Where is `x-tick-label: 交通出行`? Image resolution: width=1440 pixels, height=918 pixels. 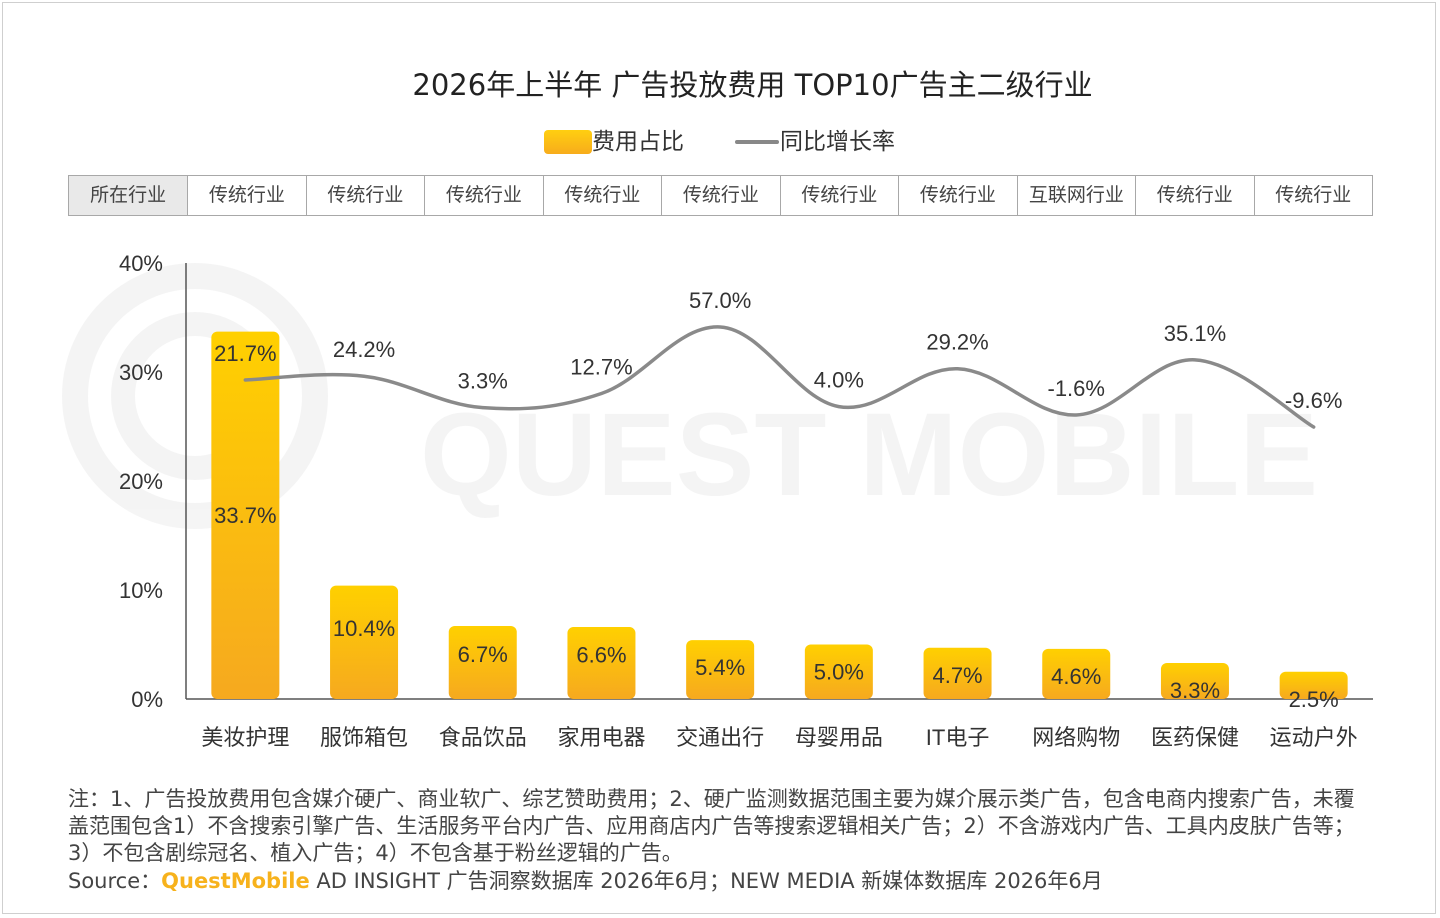 x-tick-label: 交通出行 is located at coordinates (720, 737).